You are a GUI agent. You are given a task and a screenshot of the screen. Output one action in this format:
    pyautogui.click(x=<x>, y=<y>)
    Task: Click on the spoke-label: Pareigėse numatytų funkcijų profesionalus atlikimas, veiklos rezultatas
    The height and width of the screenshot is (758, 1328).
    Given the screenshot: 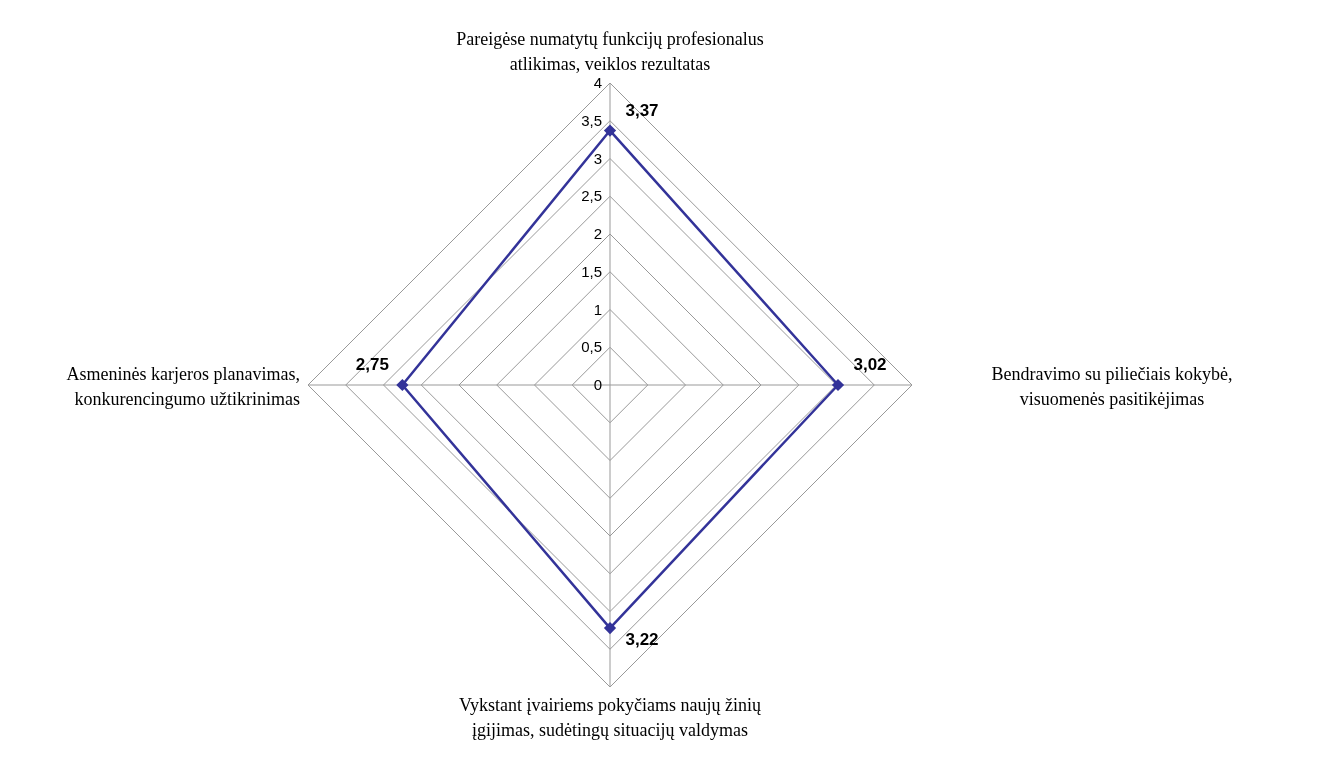 What is the action you would take?
    pyautogui.click(x=610, y=51)
    